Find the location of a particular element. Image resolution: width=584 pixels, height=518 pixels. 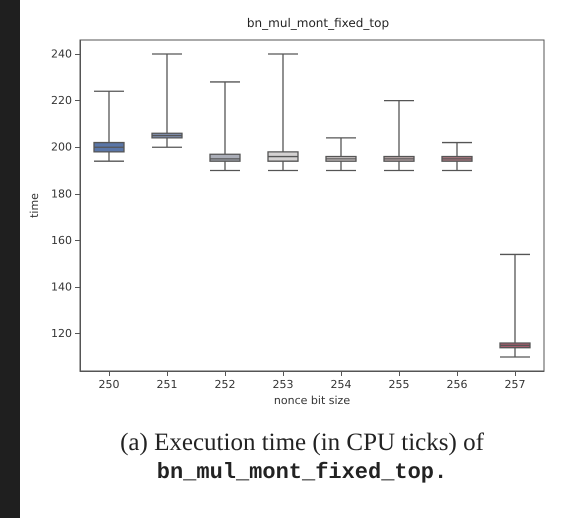

y-tick-label: 180 is located at coordinates (61, 193).